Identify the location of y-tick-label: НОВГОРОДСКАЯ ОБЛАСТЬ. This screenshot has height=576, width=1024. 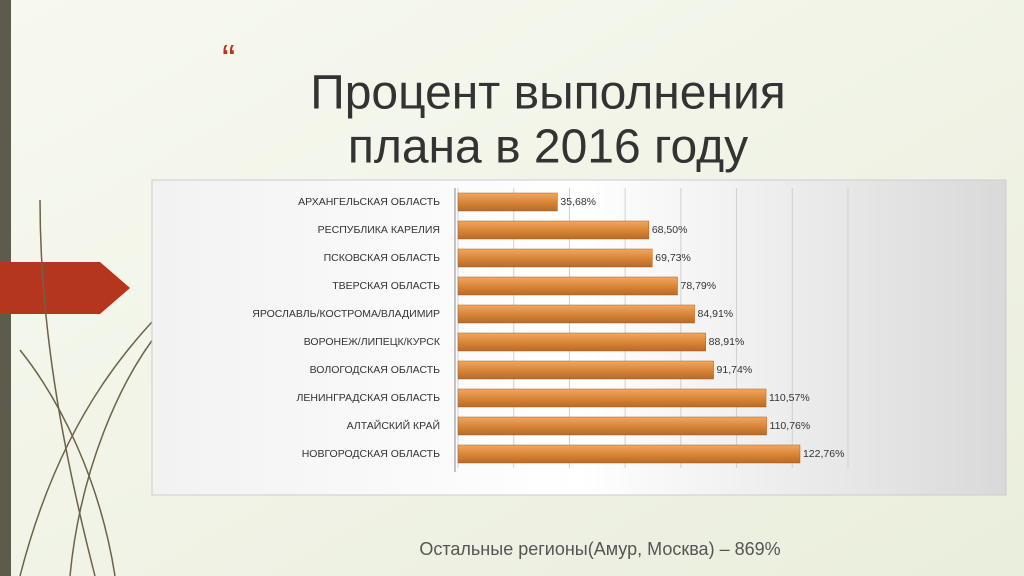
(371, 454).